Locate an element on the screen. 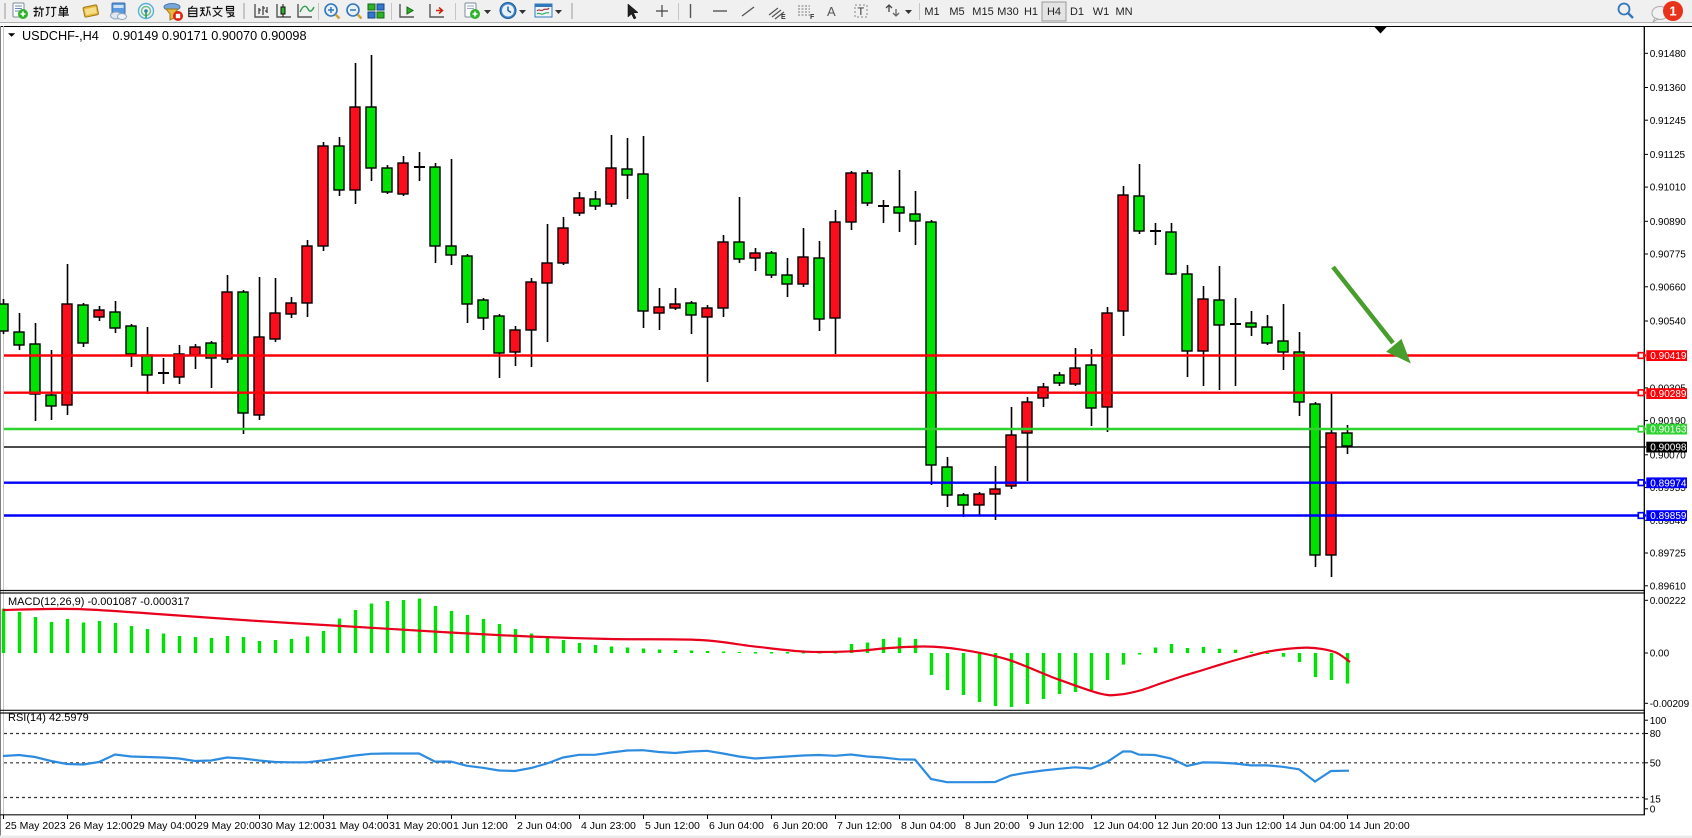 This screenshot has width=1692, height=838. svg-text: 15 is located at coordinates (1656, 800).